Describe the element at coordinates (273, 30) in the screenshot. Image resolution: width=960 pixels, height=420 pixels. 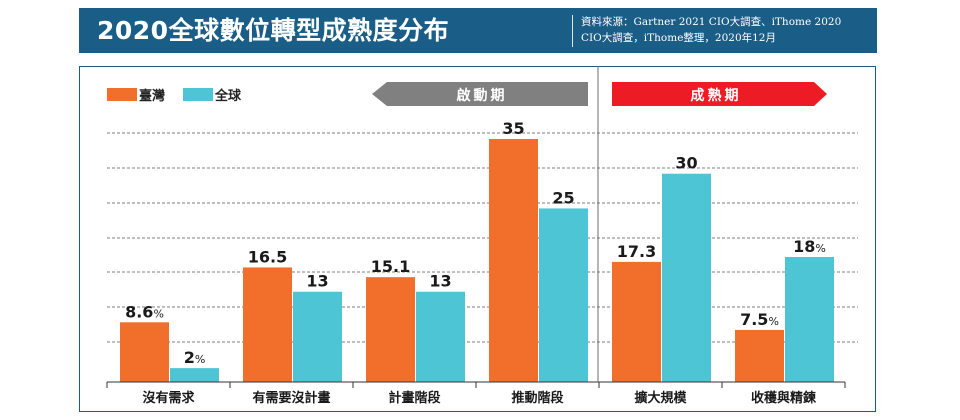
I see `page-title: 2020全球數位轉型成熟度分布` at that location.